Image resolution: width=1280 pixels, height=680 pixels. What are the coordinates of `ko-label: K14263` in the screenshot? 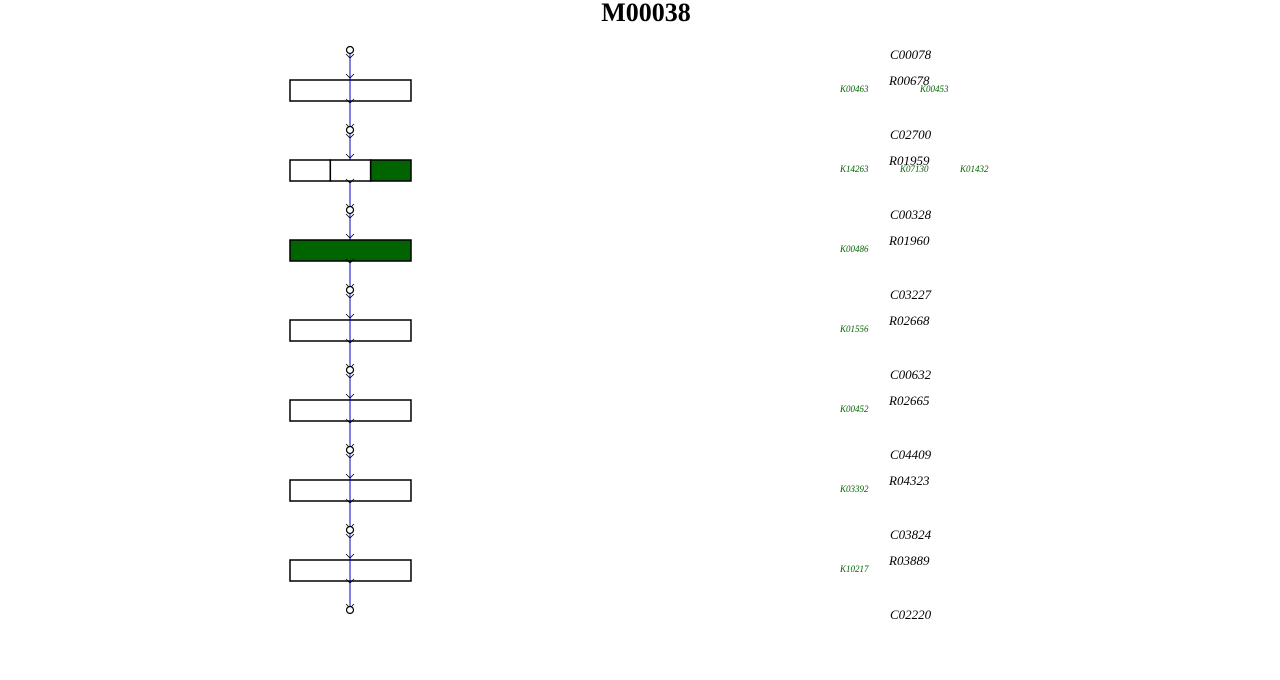 It's located at (854, 169).